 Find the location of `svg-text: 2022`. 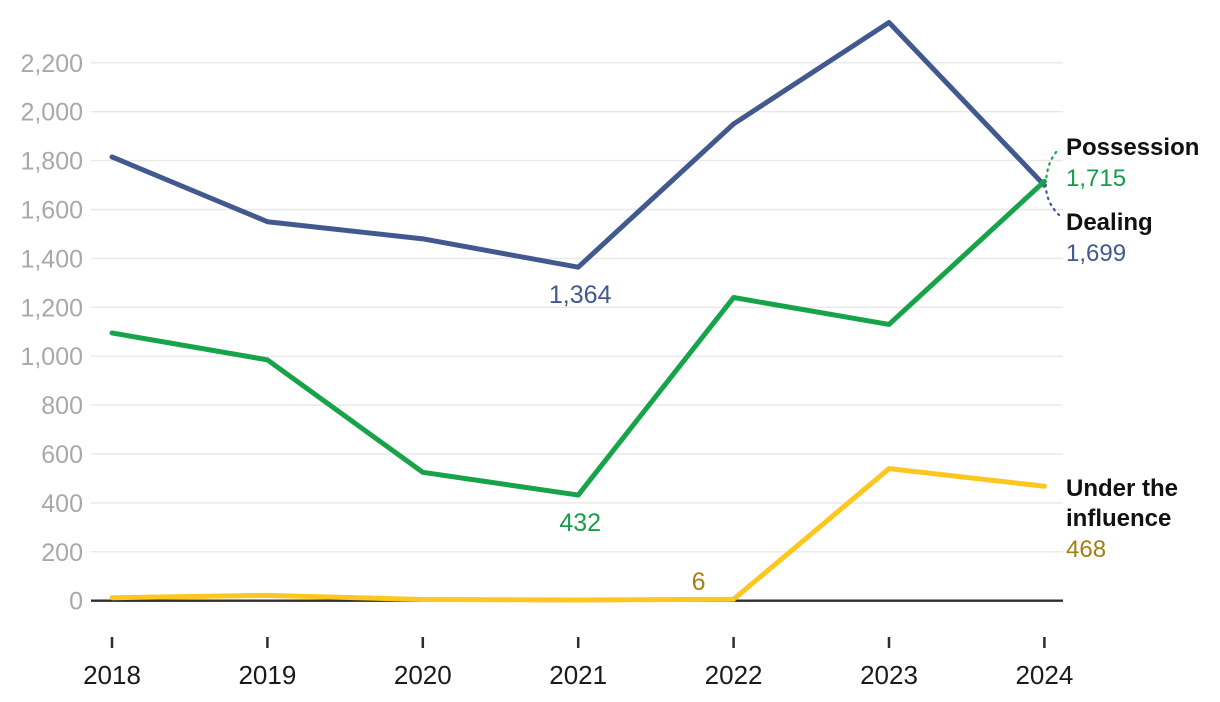

svg-text: 2022 is located at coordinates (734, 675).